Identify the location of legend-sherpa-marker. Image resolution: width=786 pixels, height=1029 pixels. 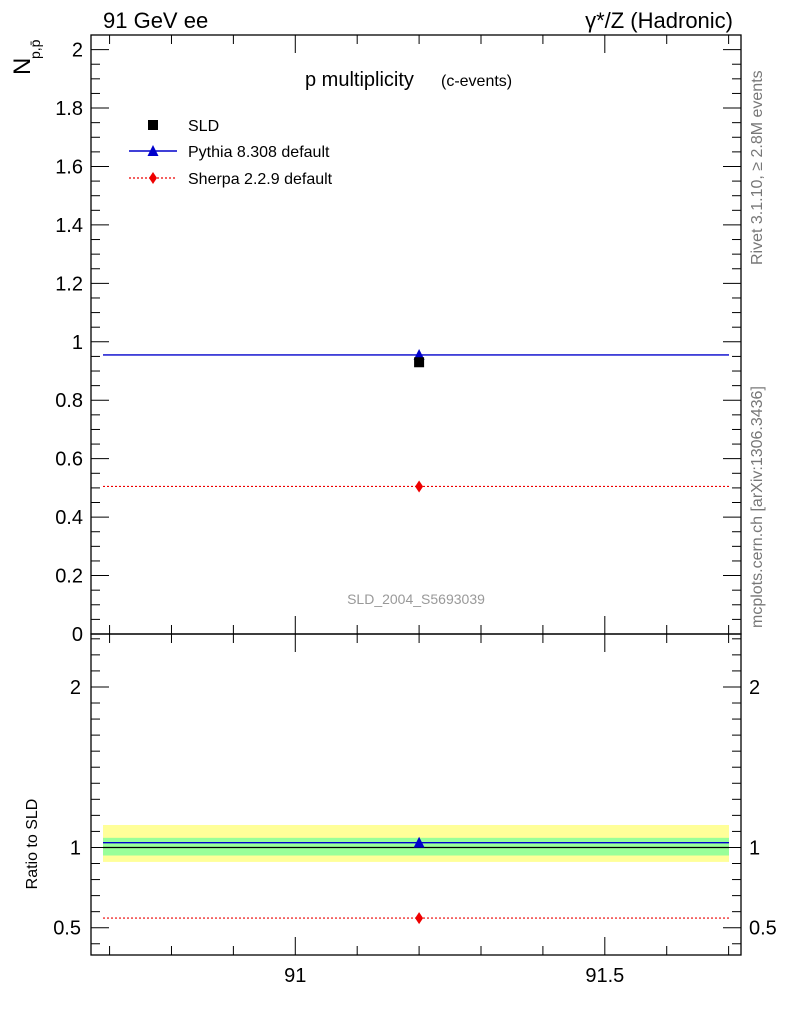
(153, 178).